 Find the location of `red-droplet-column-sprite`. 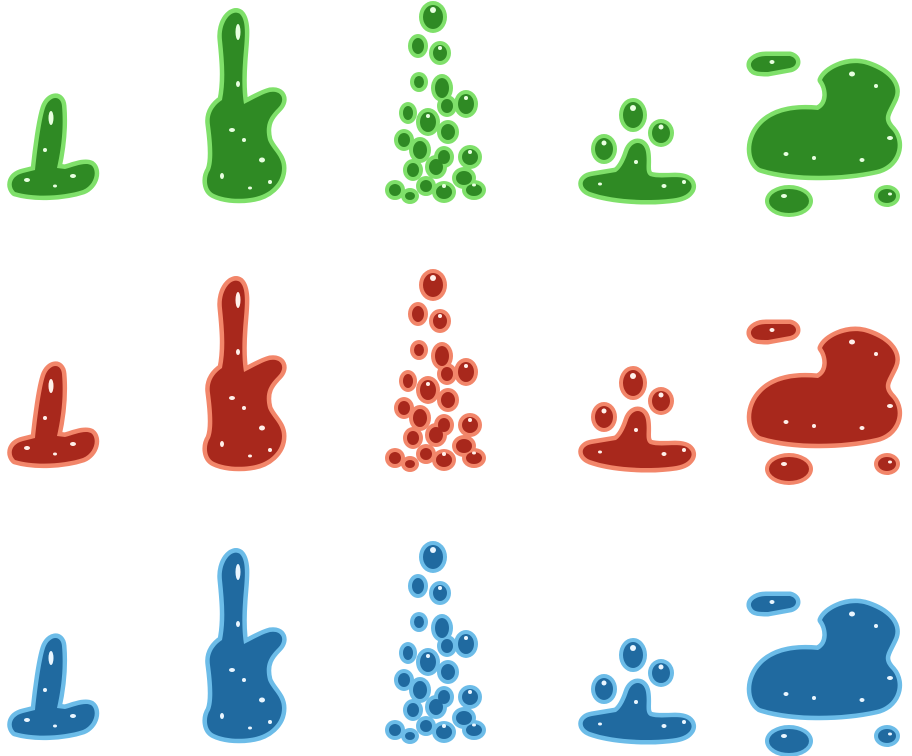

red-droplet-column-sprite is located at coordinates (435, 370).